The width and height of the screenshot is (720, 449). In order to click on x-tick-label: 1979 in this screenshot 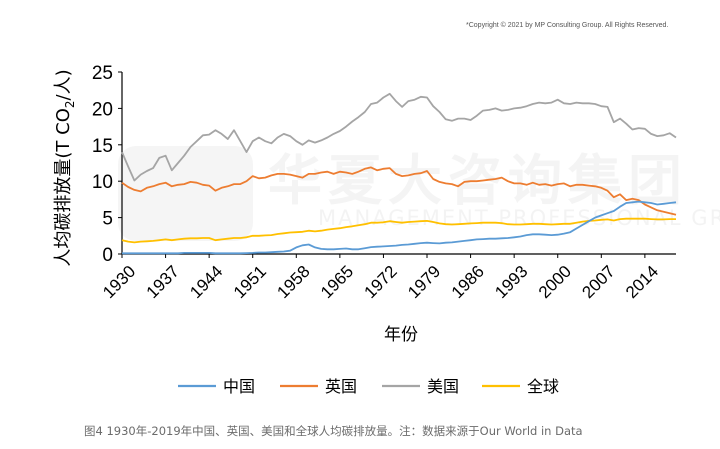, I will do `click(424, 282)`.